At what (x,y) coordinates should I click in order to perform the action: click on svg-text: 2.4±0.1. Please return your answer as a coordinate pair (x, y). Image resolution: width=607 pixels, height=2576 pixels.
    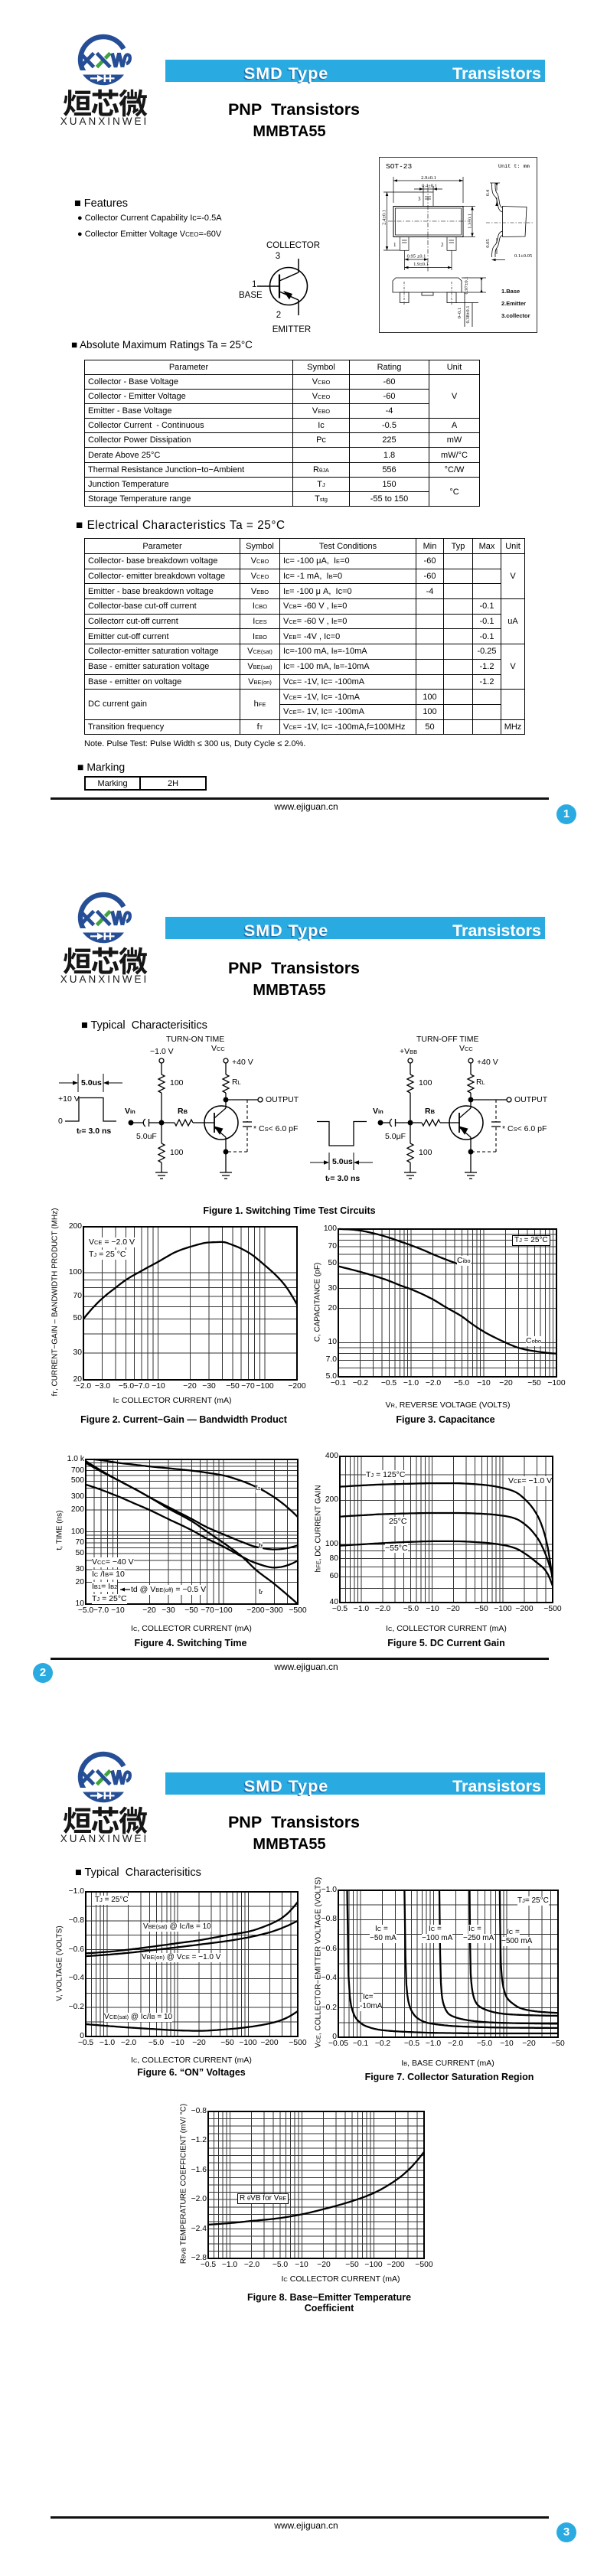
    Looking at the image, I should click on (385, 217).